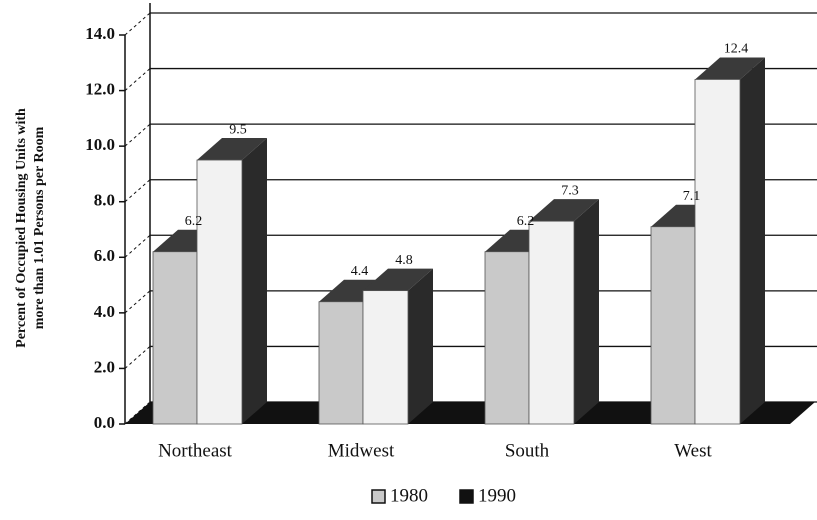 The height and width of the screenshot is (520, 817). I want to click on y-tick-label: 0.0, so click(104, 422).